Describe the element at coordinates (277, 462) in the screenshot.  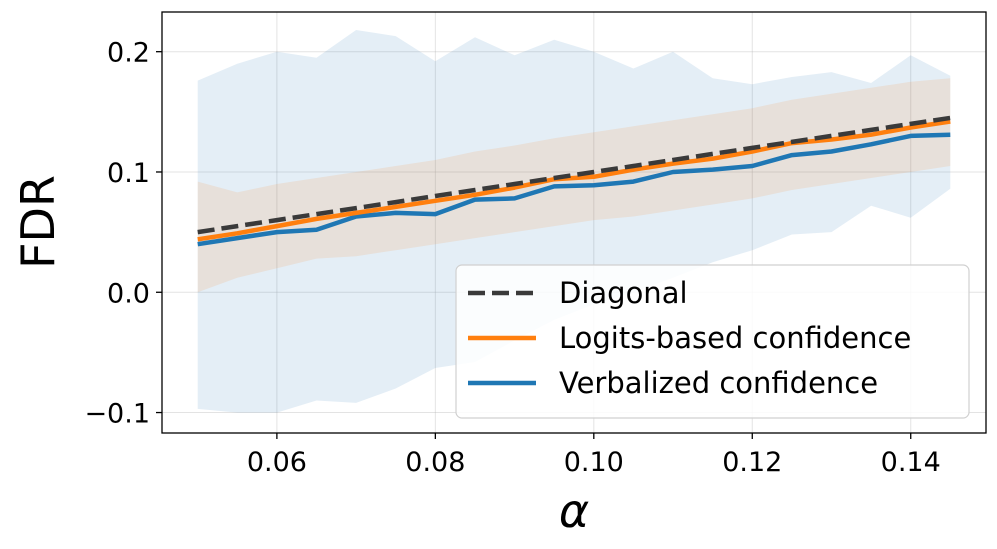
I see `x-tick-label: 0.06` at that location.